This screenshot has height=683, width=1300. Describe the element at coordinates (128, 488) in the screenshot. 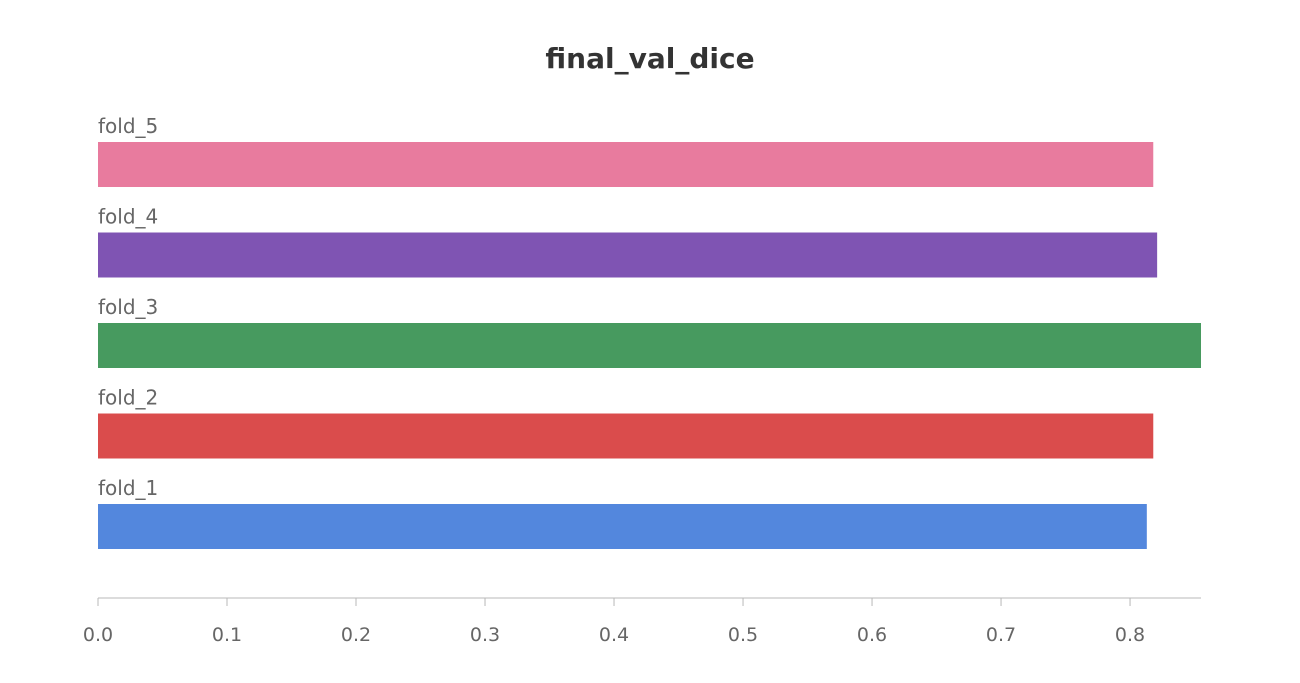

I see `bar-label-fold-1: fold_1` at that location.